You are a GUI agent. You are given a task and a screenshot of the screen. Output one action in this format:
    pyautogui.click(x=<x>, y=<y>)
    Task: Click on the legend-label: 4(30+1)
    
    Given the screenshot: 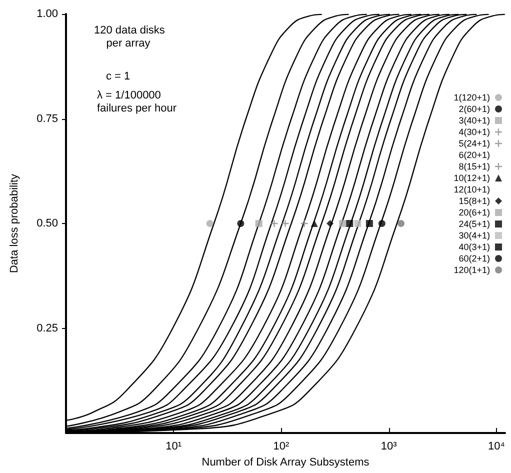 What is the action you would take?
    pyautogui.click(x=474, y=132)
    